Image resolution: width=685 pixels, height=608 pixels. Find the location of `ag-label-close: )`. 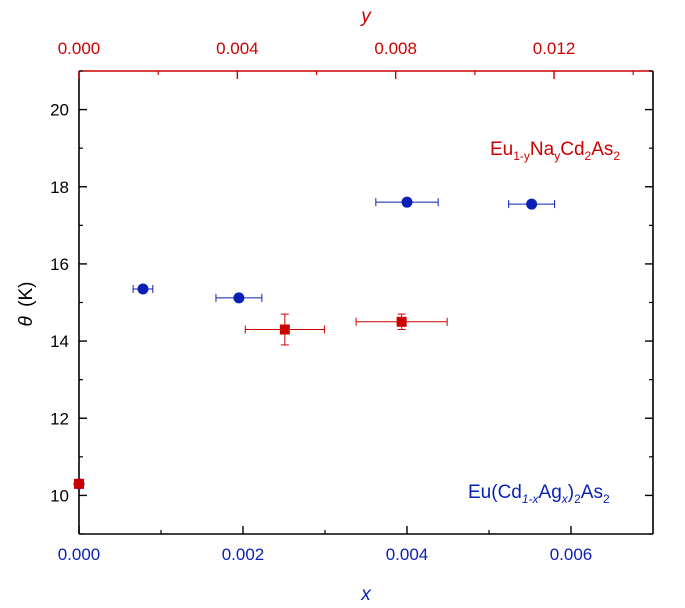

ag-label-close: ) is located at coordinates (571, 492).